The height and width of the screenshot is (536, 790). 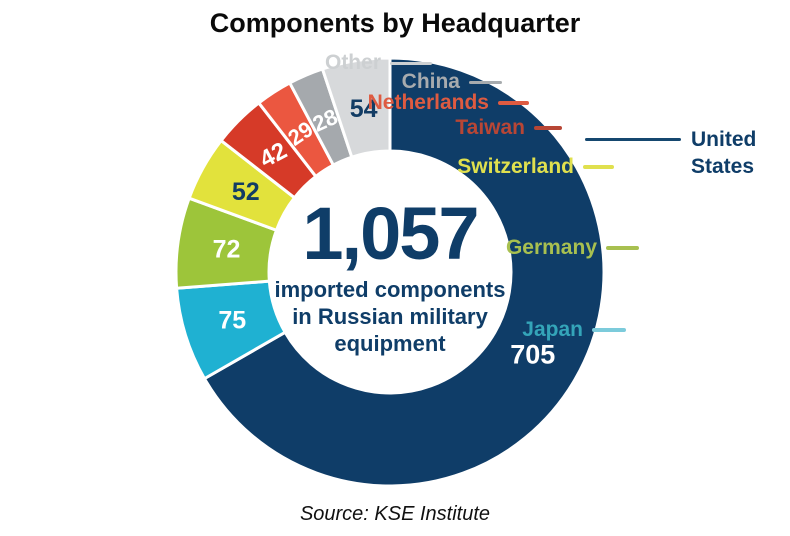 What do you see at coordinates (513, 103) in the screenshot?
I see `leader-line-netherlands` at bounding box center [513, 103].